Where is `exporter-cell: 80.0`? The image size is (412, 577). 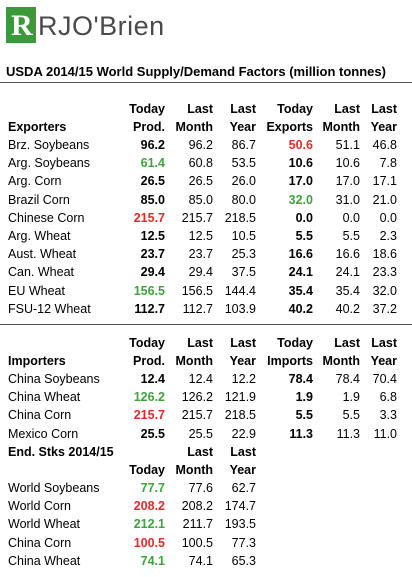 exporter-cell: 80.0 is located at coordinates (243, 199).